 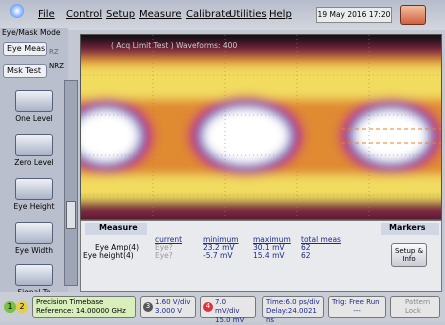 I want to click on channel-icon: 1, so click(x=10, y=307).